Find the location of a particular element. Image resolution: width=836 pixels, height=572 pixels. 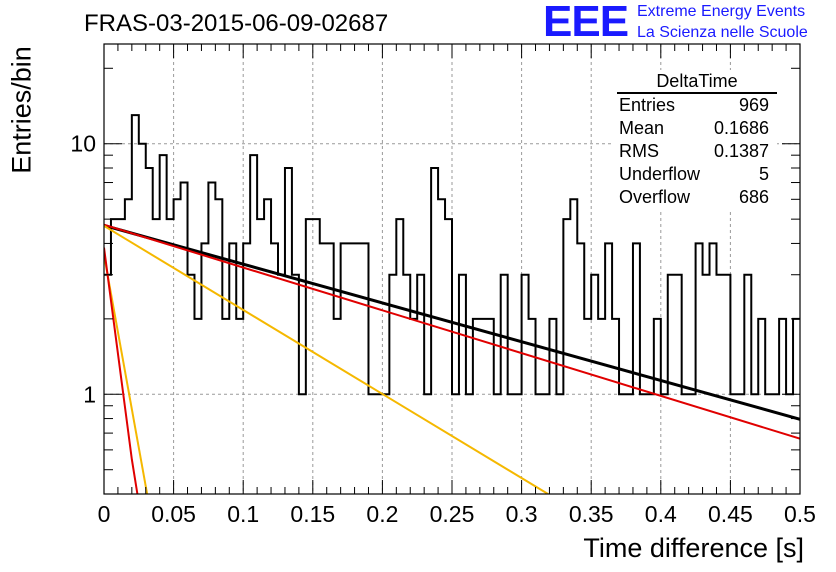

stats-row-underflow: Underflow 5 is located at coordinates (694, 174).